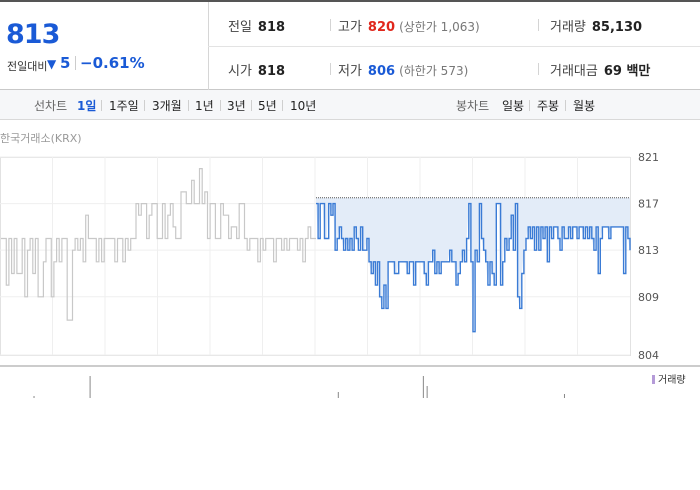  I want to click on tab-1day: 1일, so click(87, 106).